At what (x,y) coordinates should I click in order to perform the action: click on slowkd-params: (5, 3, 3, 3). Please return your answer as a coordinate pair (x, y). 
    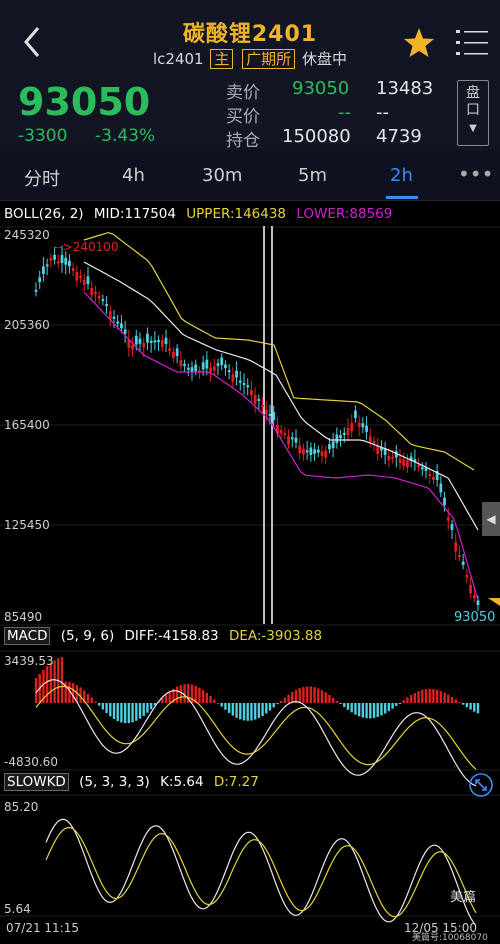
    Looking at the image, I should click on (114, 782).